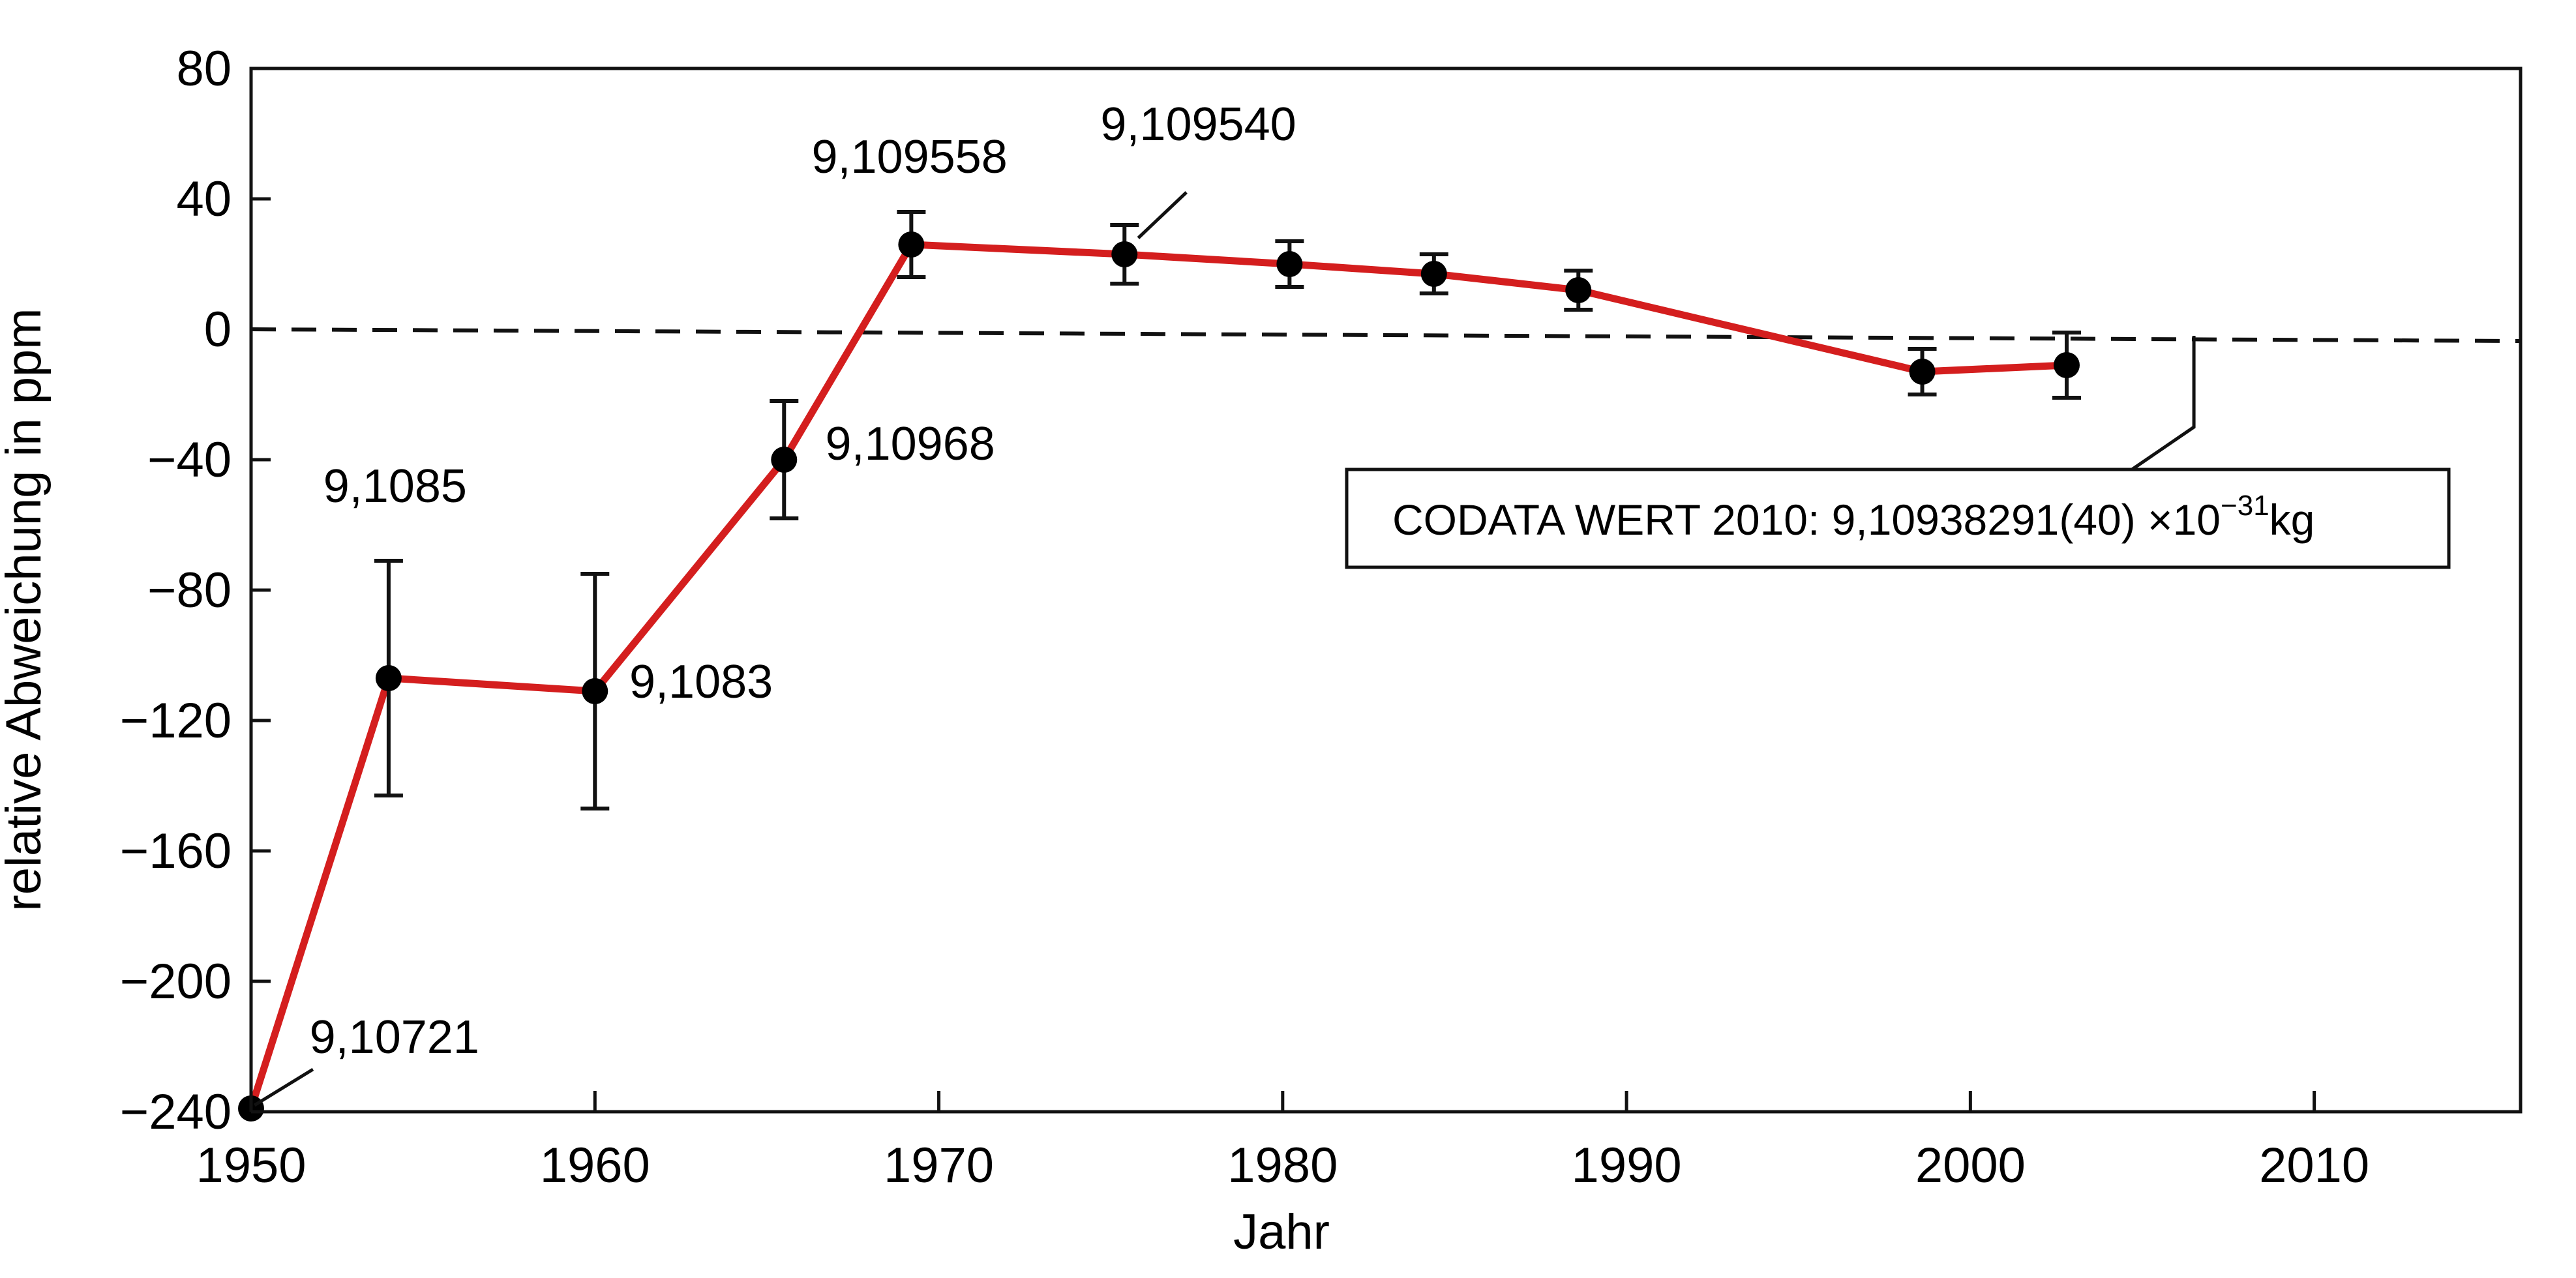 This screenshot has height=1278, width=2576. What do you see at coordinates (1627, 1165) in the screenshot?
I see `x-tick-label: 1990` at bounding box center [1627, 1165].